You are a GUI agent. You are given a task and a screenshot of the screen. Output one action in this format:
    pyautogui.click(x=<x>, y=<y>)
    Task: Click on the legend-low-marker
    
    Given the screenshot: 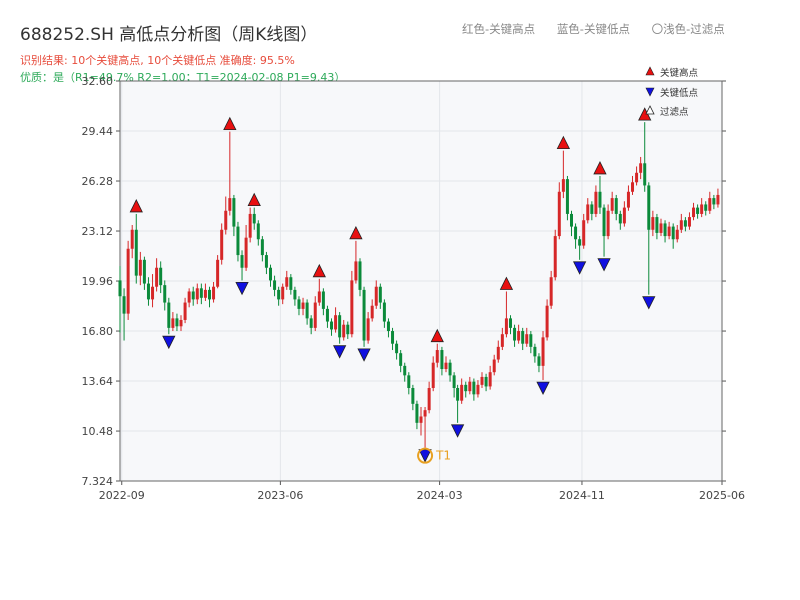 What is the action you would take?
    pyautogui.click(x=650, y=92)
    